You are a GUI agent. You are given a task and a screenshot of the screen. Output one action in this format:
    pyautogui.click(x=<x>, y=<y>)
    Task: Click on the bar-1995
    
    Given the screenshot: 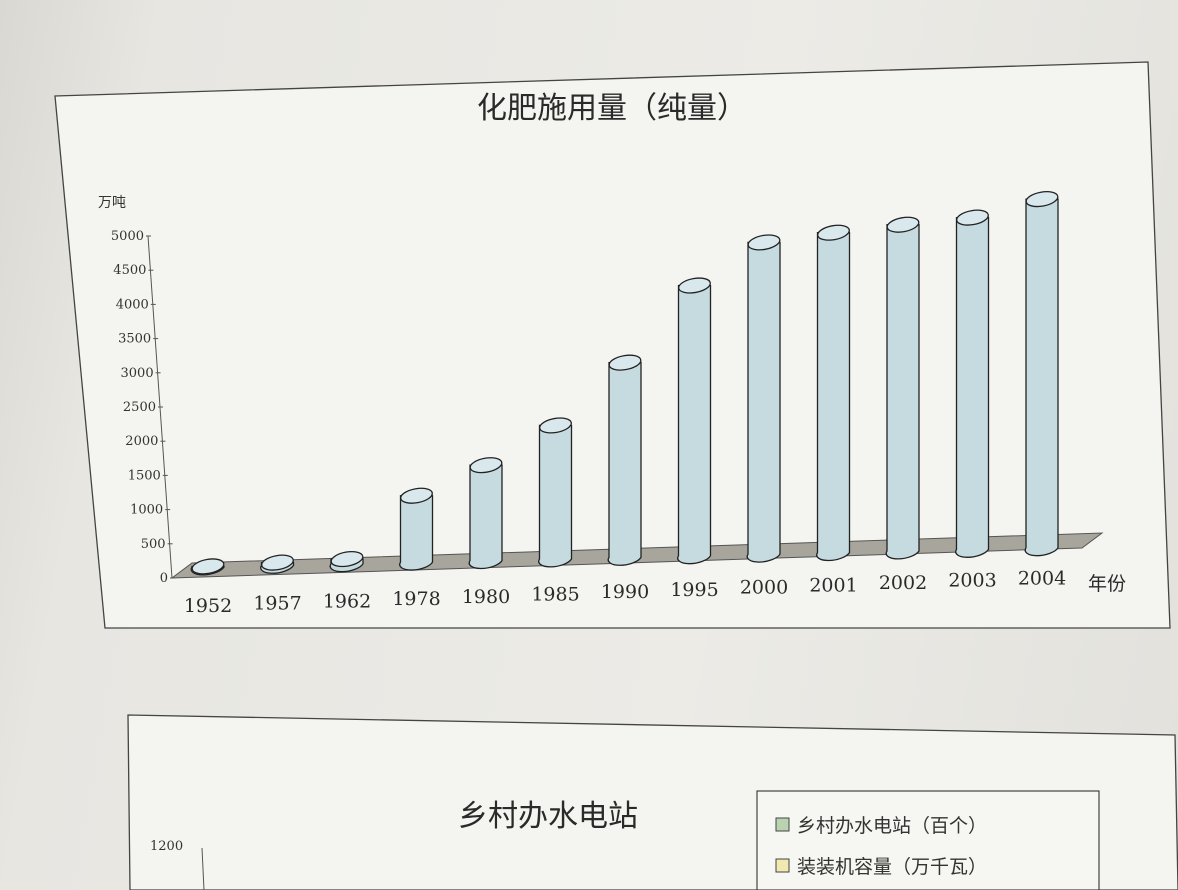 What is the action you would take?
    pyautogui.click(x=694, y=421)
    